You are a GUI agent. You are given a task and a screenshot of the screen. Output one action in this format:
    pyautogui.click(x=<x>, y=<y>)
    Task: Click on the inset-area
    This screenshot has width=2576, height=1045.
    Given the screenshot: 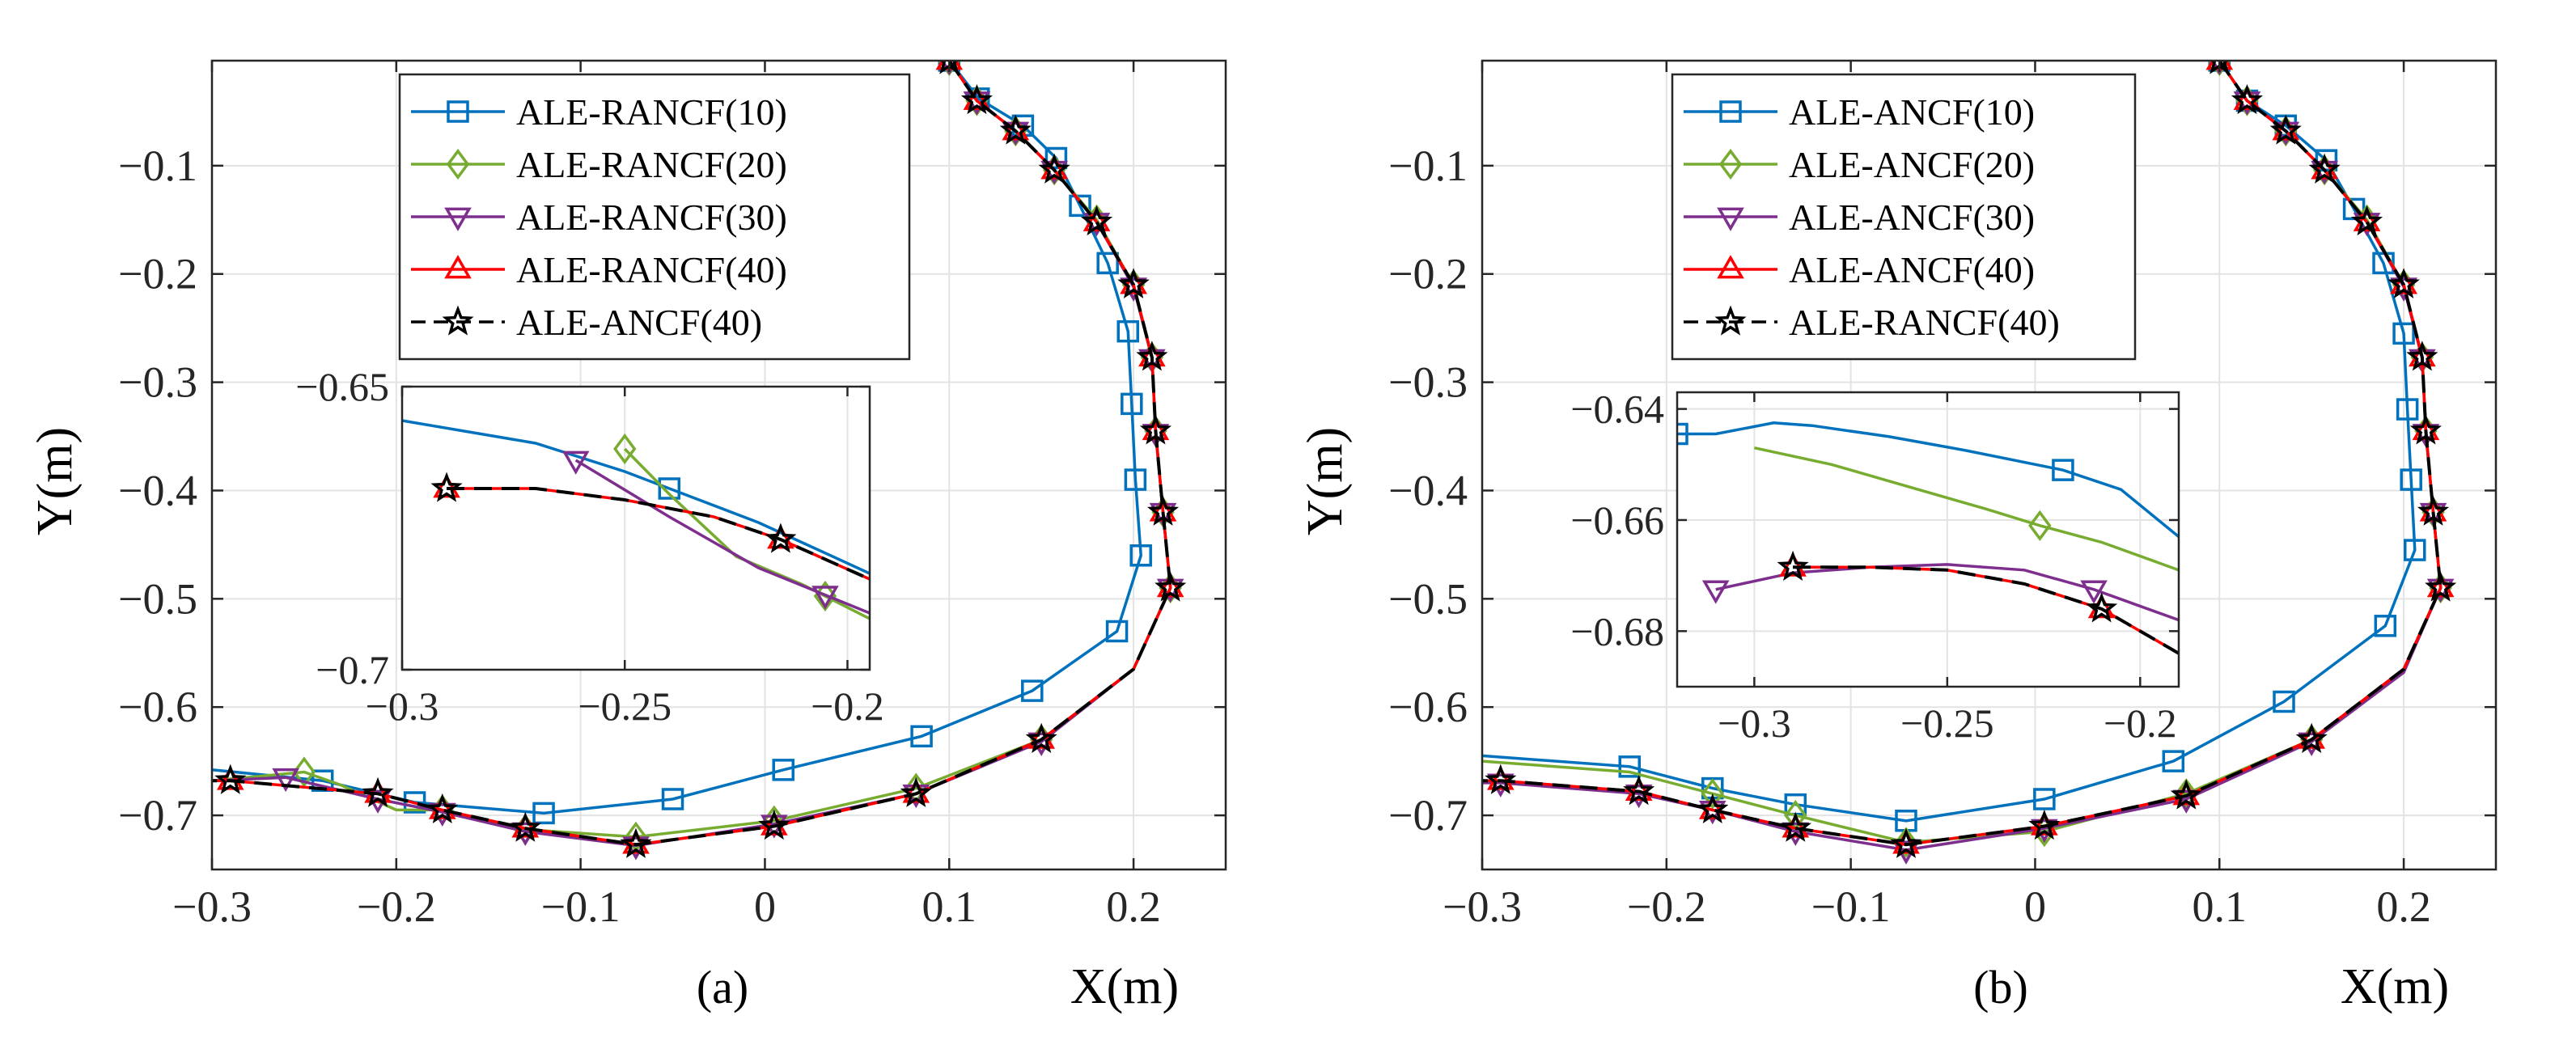 What is the action you would take?
    pyautogui.click(x=1928, y=539)
    